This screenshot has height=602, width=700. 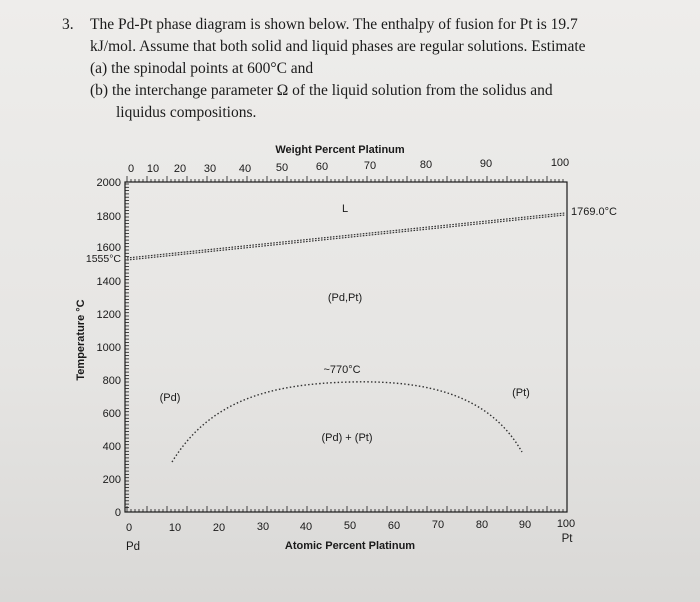 I want to click on top-tick-label: 10, so click(x=153, y=169).